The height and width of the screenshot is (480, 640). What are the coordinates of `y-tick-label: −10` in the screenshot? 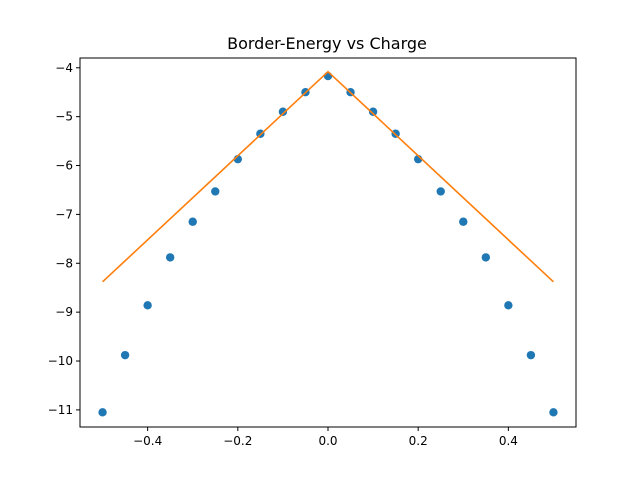 It's located at (60, 361).